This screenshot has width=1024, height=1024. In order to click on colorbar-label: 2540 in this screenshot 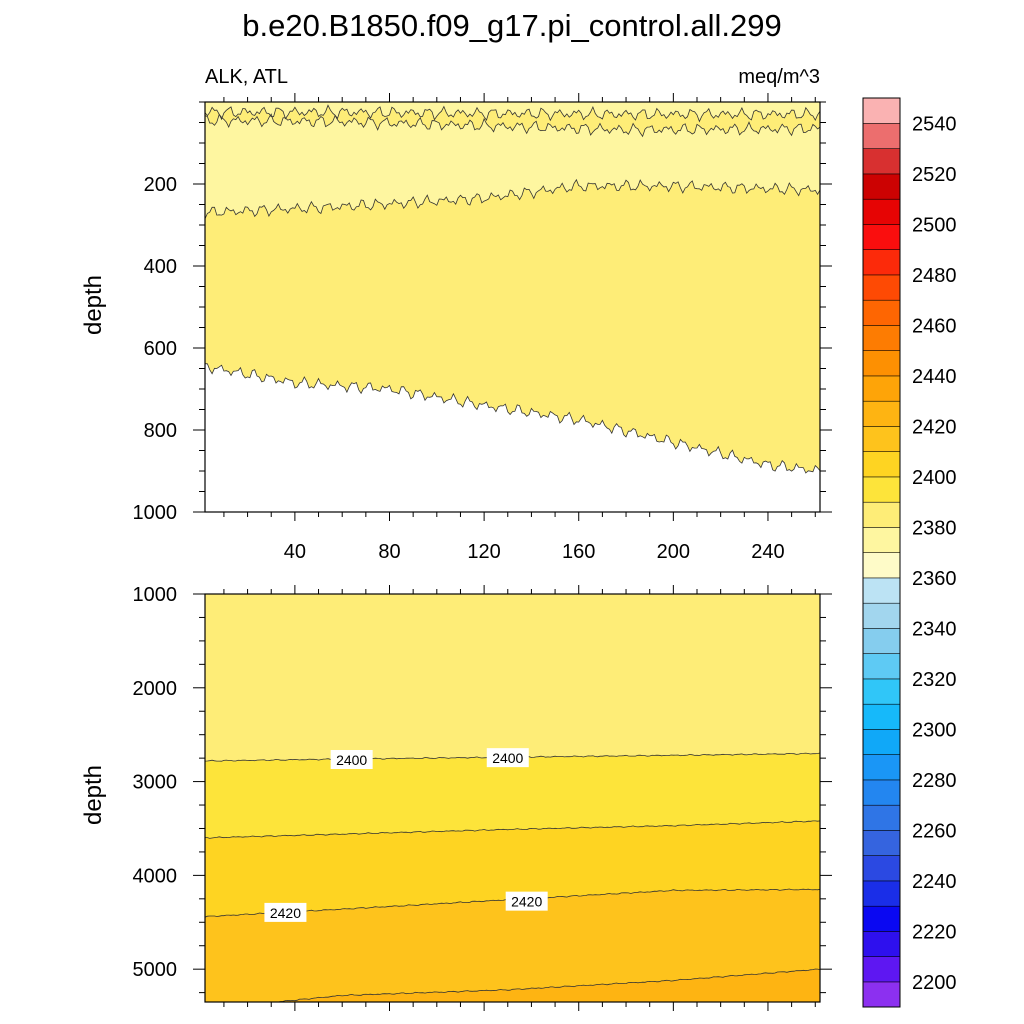, I will do `click(934, 124)`.